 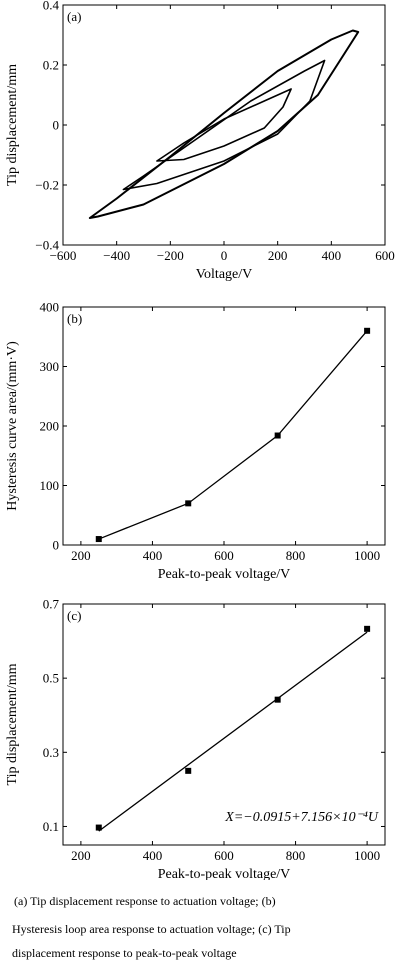 What do you see at coordinates (51, 65) in the screenshot?
I see `y-tick-label: 0.2` at bounding box center [51, 65].